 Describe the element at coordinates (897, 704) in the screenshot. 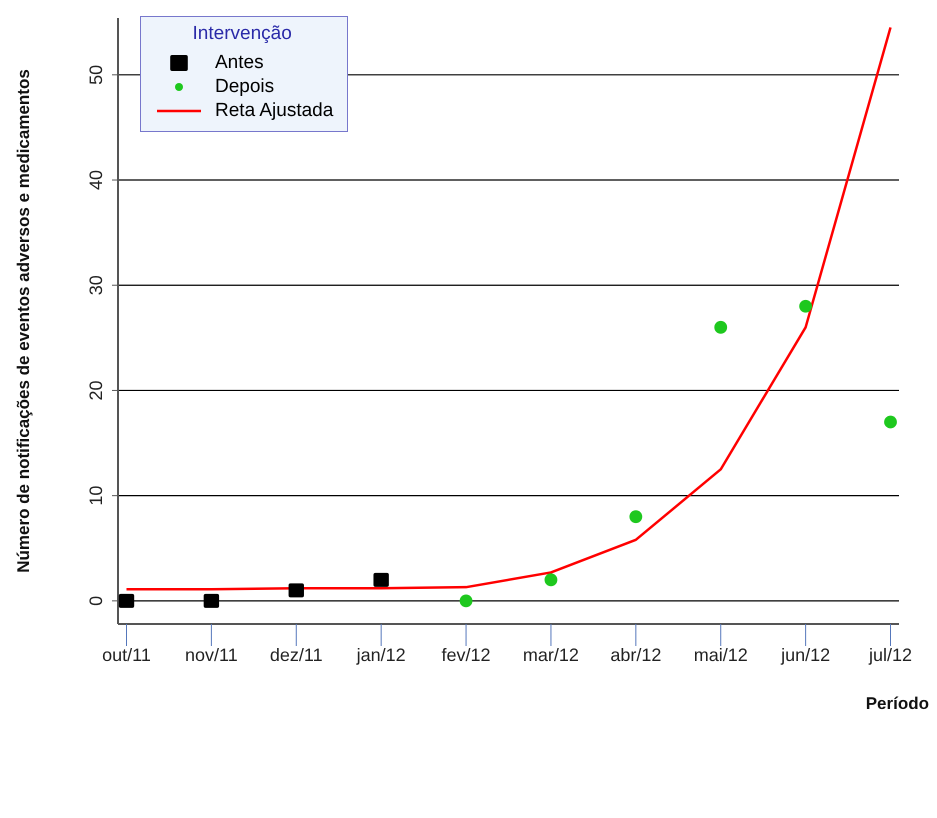

I see `x-axis-title: Período` at that location.